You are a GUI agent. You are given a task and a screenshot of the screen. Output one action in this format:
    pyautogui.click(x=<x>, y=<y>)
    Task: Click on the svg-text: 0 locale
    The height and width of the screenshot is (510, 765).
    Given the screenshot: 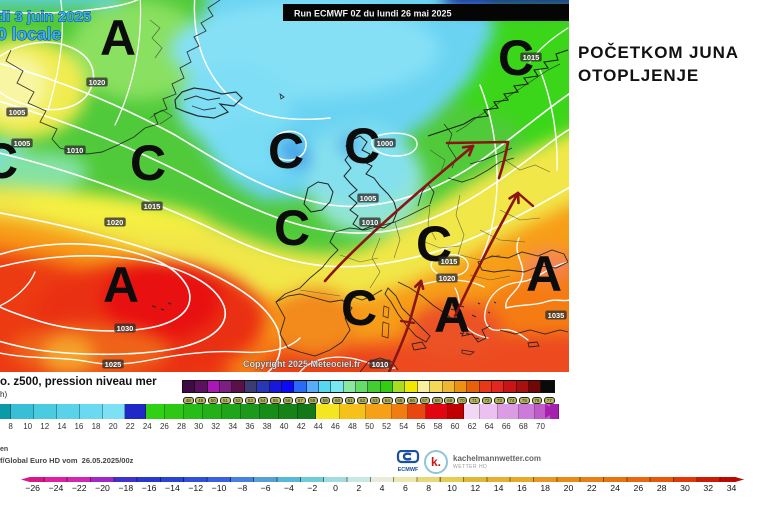 What is the action you would take?
    pyautogui.click(x=30, y=34)
    